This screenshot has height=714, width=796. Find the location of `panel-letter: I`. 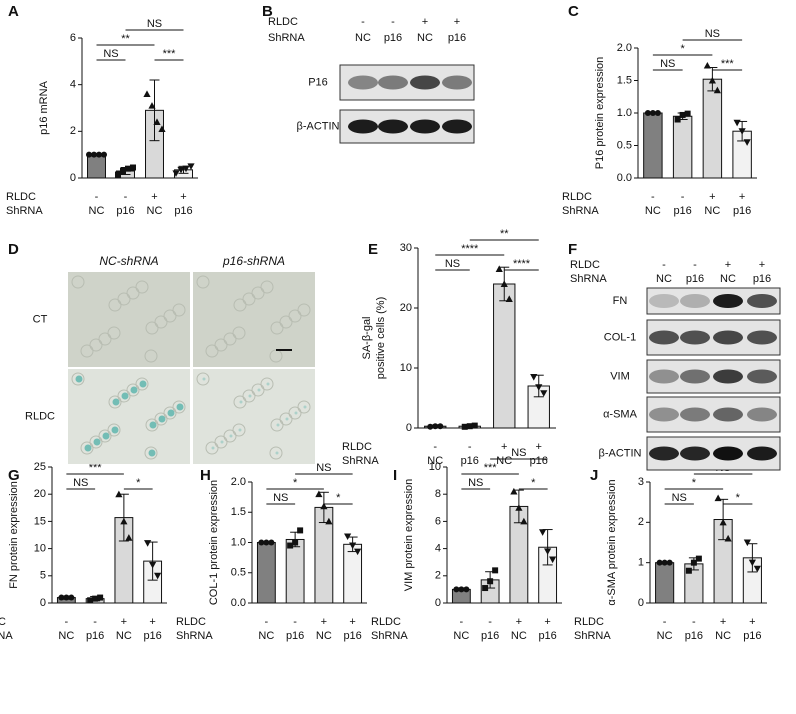

panel-letter: I is located at coordinates (395, 475).